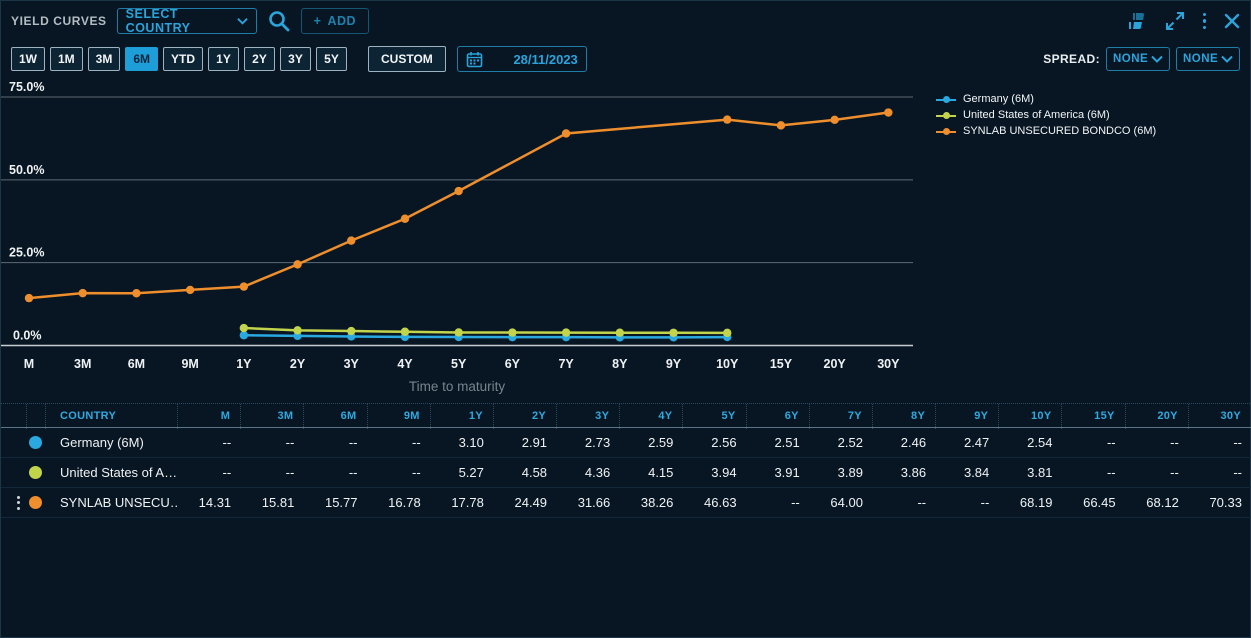 This screenshot has width=1251, height=638. I want to click on period-buttons: 1W 1M 3M 6M YTD 1Y 2Y 3Y 5Y, so click(179, 59).